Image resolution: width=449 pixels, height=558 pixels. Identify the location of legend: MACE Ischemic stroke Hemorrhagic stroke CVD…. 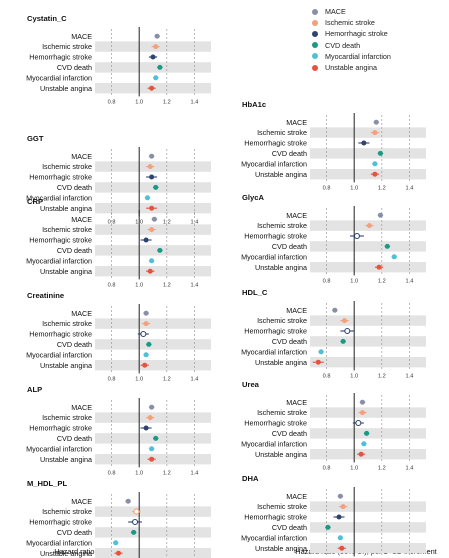
(351, 39).